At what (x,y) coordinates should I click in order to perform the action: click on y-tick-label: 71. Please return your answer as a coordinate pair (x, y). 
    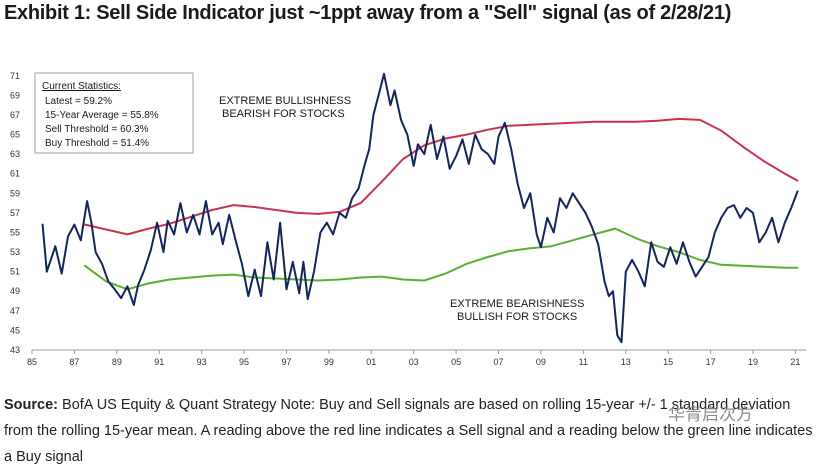
    Looking at the image, I should click on (15, 76).